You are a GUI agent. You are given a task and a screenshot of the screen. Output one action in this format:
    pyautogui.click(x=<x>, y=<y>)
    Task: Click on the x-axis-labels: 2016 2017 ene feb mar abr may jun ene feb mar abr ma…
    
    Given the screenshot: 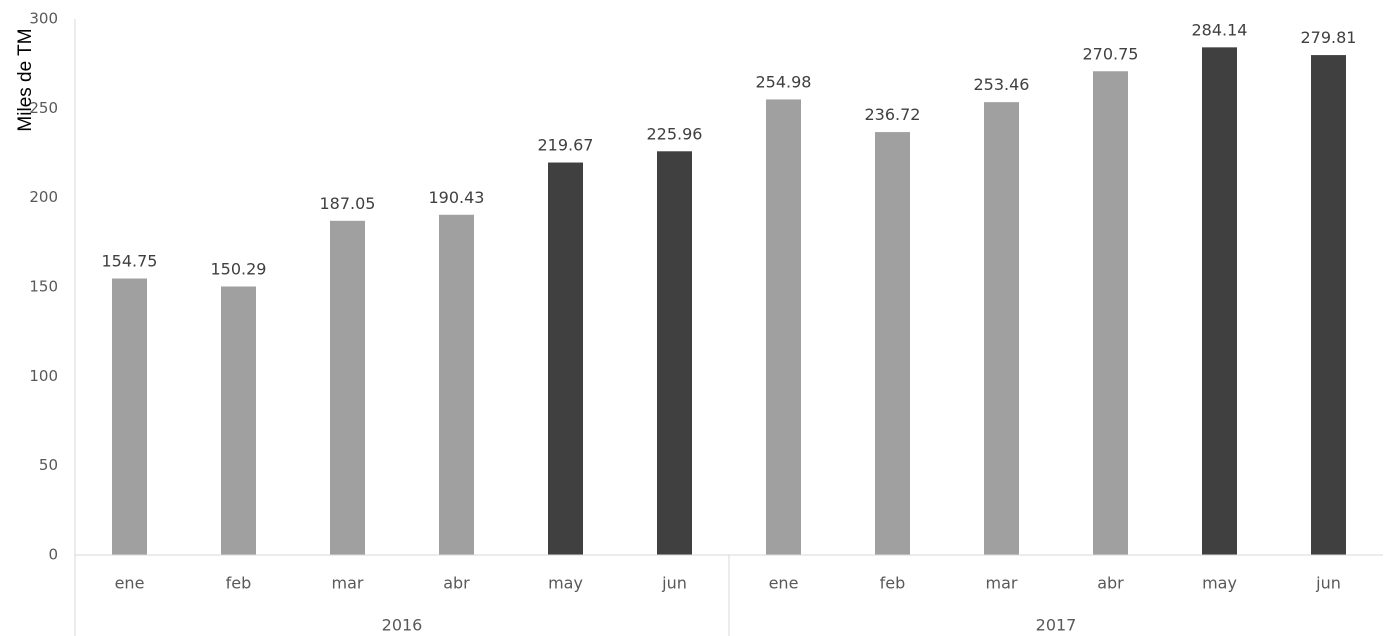 What is the action you would take?
    pyautogui.click(x=728, y=604)
    